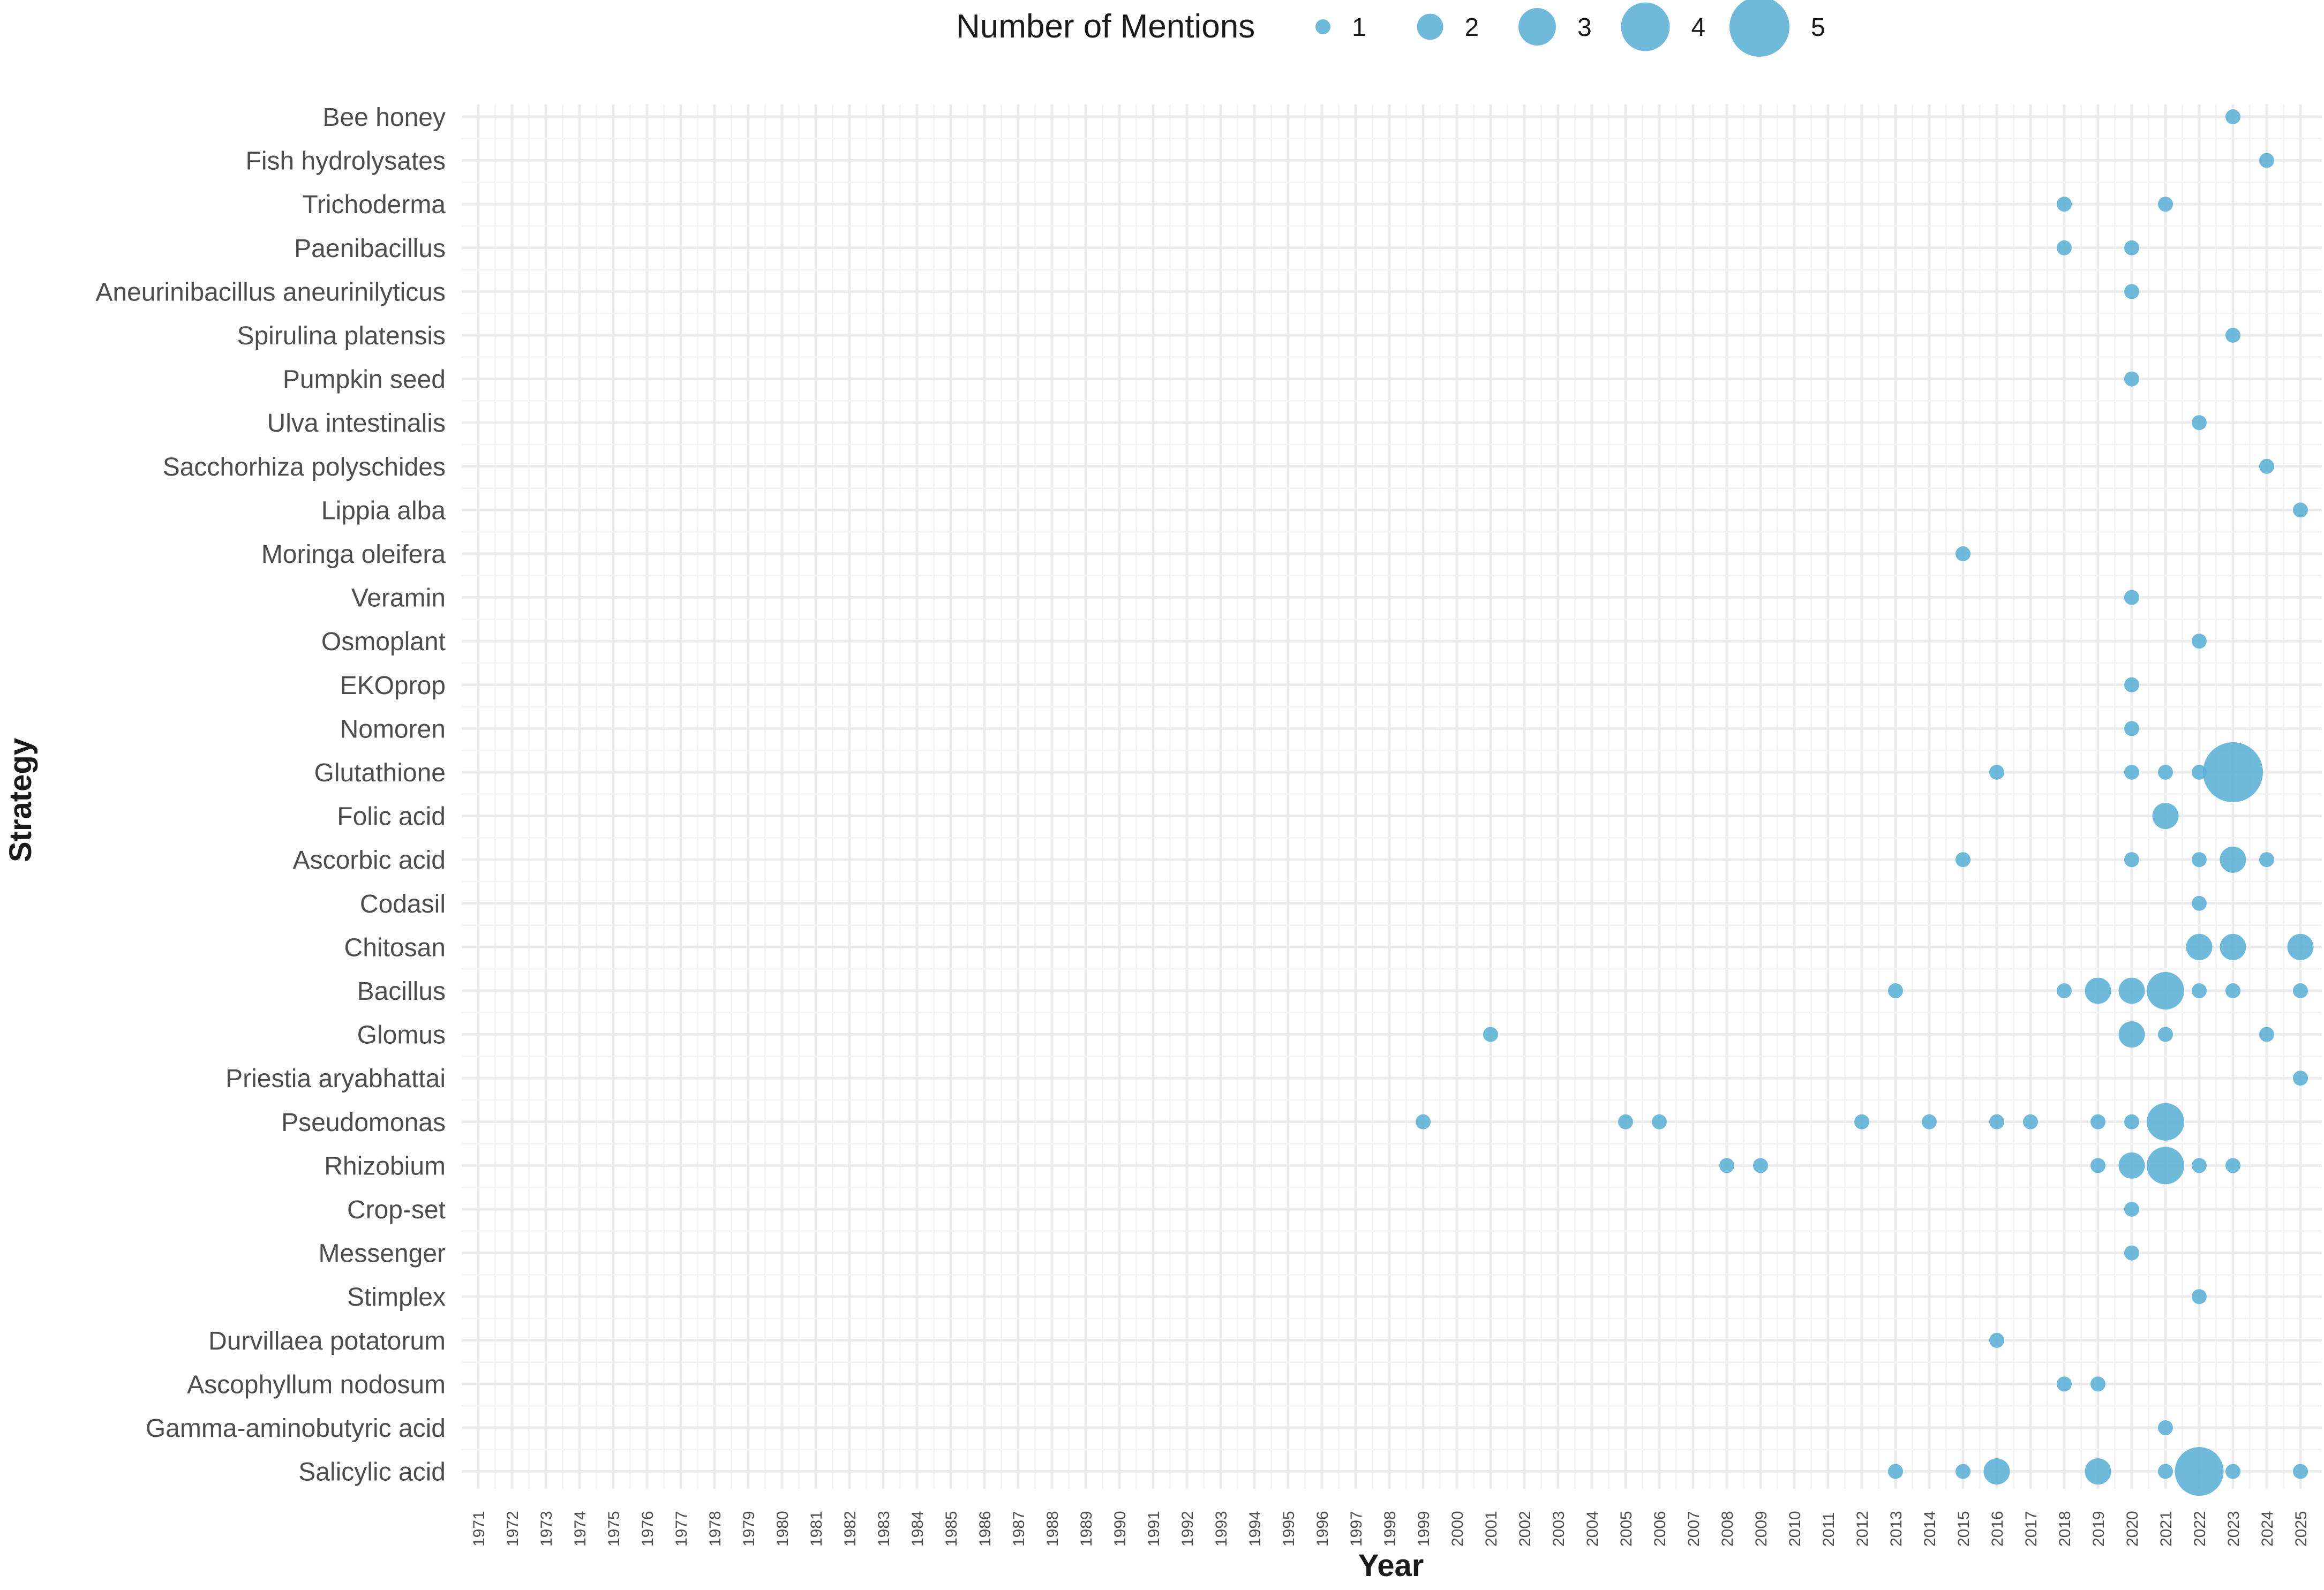  What do you see at coordinates (316, 1384) in the screenshot?
I see `y-tick-label: Ascophyllum nodosum` at bounding box center [316, 1384].